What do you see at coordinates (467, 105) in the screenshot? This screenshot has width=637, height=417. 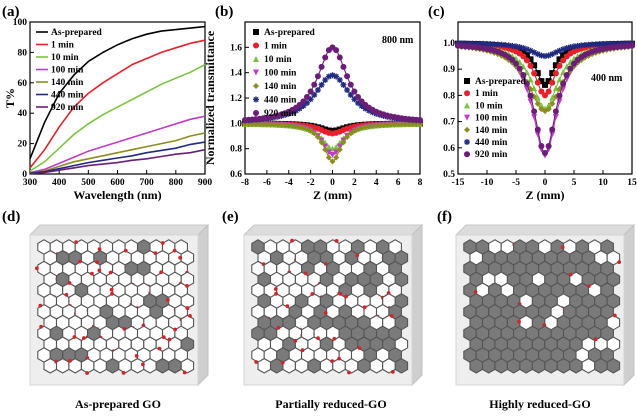 I see `chart-c-legend-marker-10-min` at bounding box center [467, 105].